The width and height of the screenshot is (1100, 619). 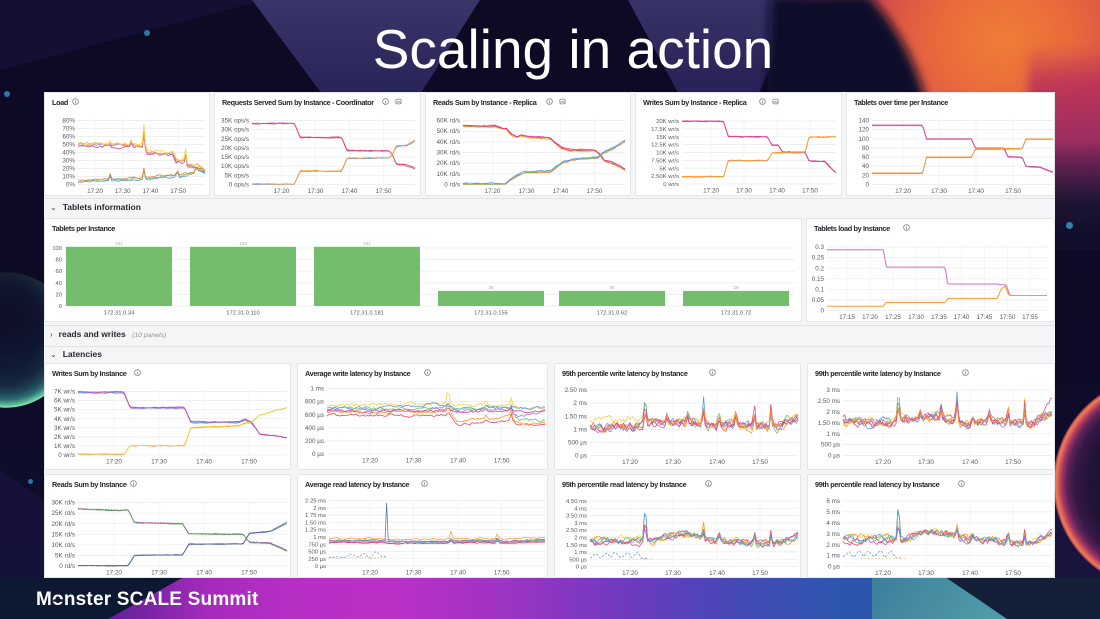 What do you see at coordinates (667, 154) in the screenshot?
I see `svg-text: 10K wr/s` at bounding box center [667, 154].